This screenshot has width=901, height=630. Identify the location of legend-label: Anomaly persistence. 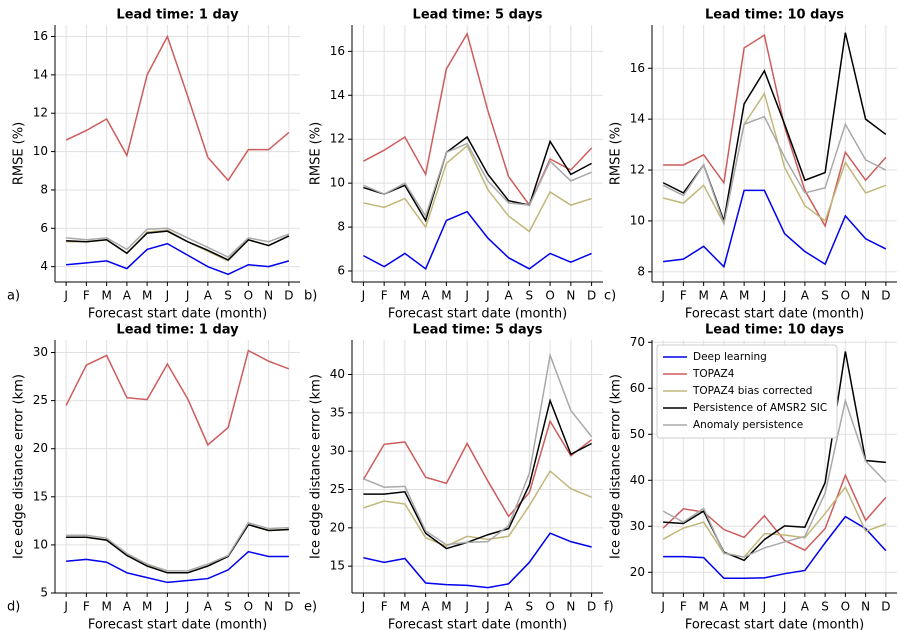
(748, 425).